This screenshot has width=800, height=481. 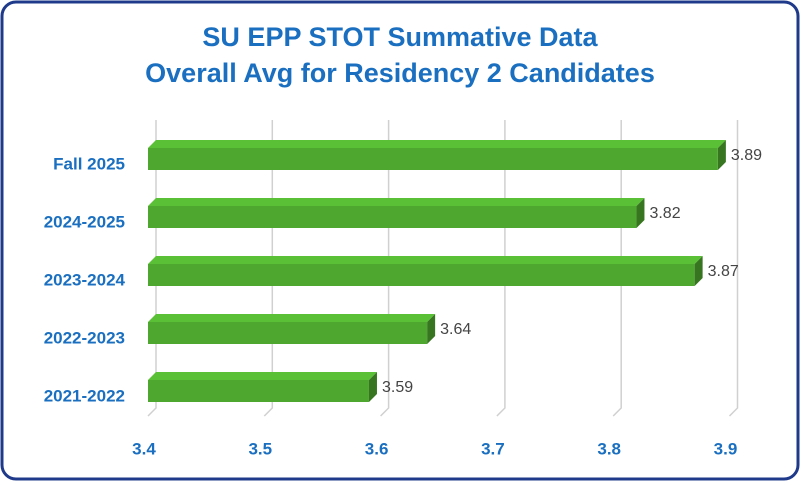 What do you see at coordinates (84, 395) in the screenshot?
I see `y-tick-label: 2021-2022` at bounding box center [84, 395].